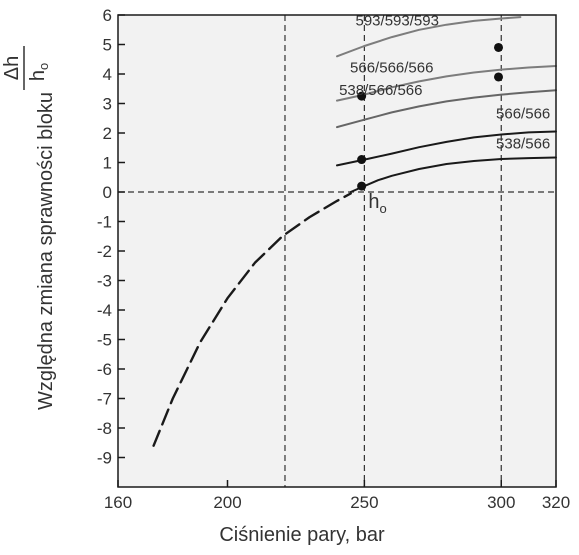 The width and height of the screenshot is (579, 555). I want to click on y-tick-label: -8, so click(104, 428).